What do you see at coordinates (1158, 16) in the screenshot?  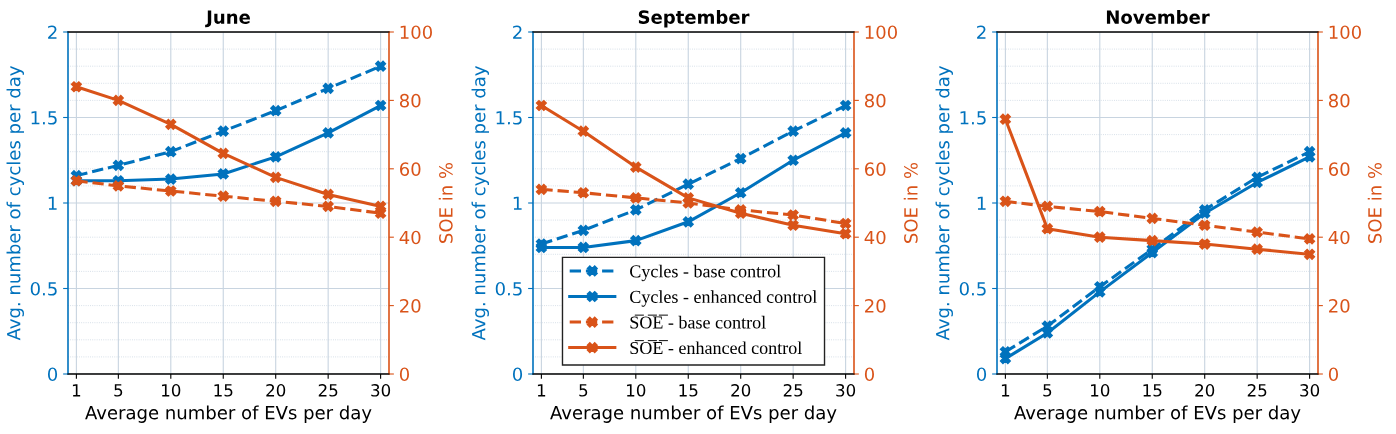 I see `chart-title: November` at bounding box center [1158, 16].